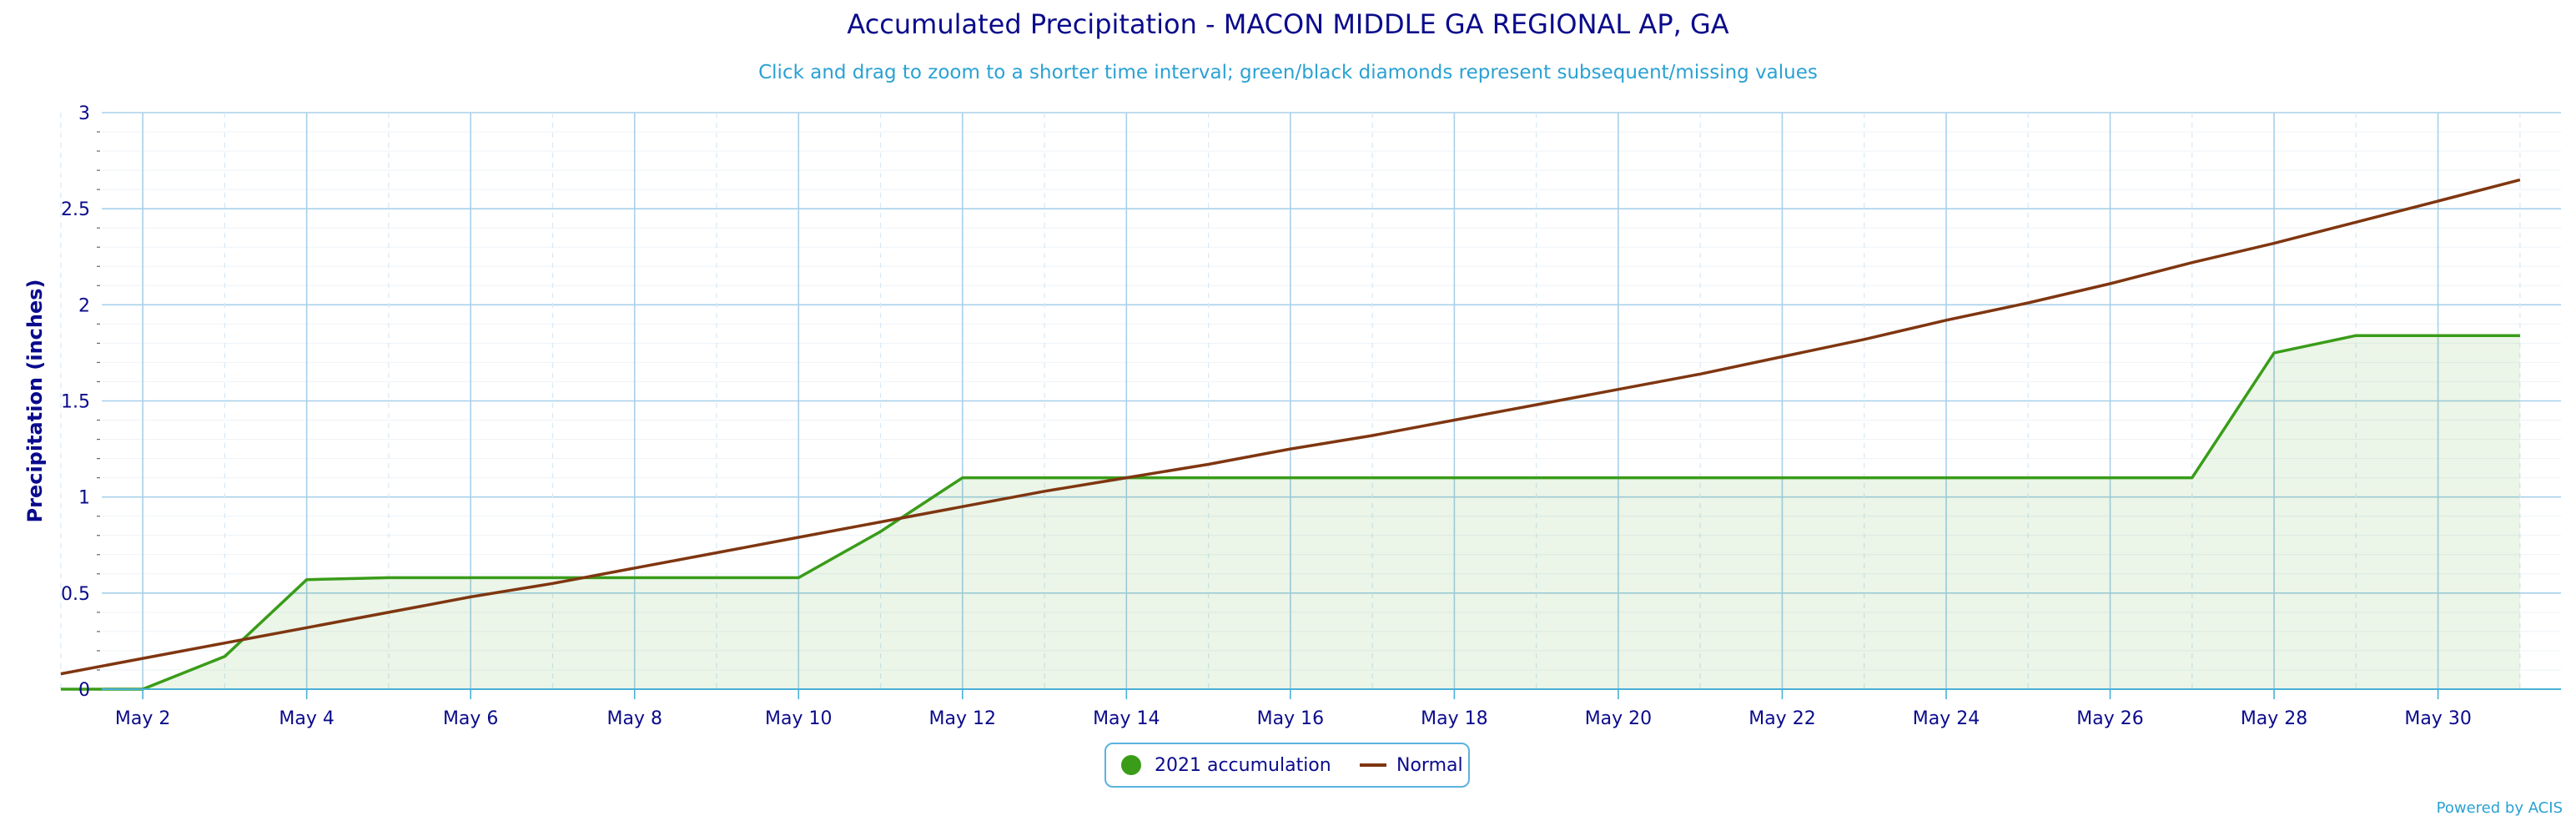 Image resolution: width=2576 pixels, height=821 pixels. I want to click on legend-normal-label: Normal, so click(1429, 765).